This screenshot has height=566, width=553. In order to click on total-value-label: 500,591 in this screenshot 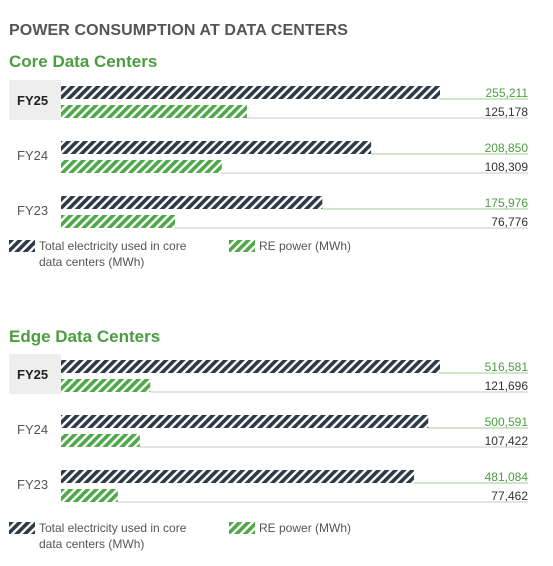, I will do `click(507, 422)`.